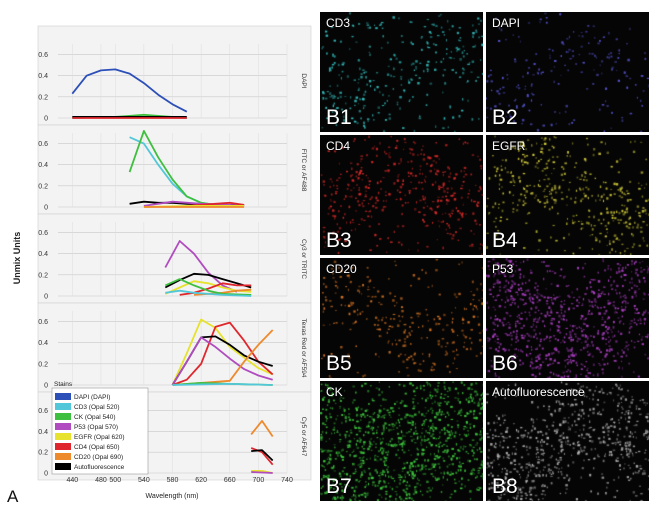 The image size is (671, 516). What do you see at coordinates (171, 496) in the screenshot?
I see `x-axis-label: Wavelength (nm)` at bounding box center [171, 496].